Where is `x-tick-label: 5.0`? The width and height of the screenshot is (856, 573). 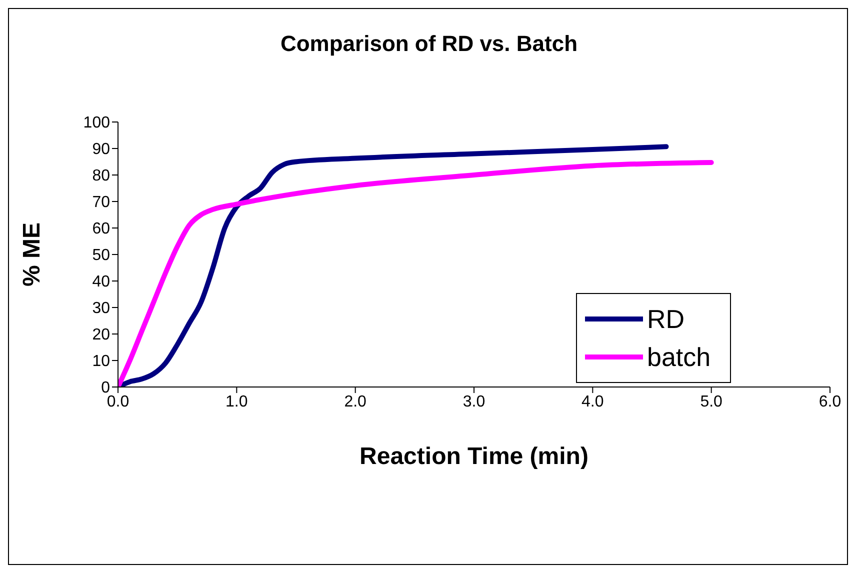
x-tick-label: 5.0 is located at coordinates (711, 401).